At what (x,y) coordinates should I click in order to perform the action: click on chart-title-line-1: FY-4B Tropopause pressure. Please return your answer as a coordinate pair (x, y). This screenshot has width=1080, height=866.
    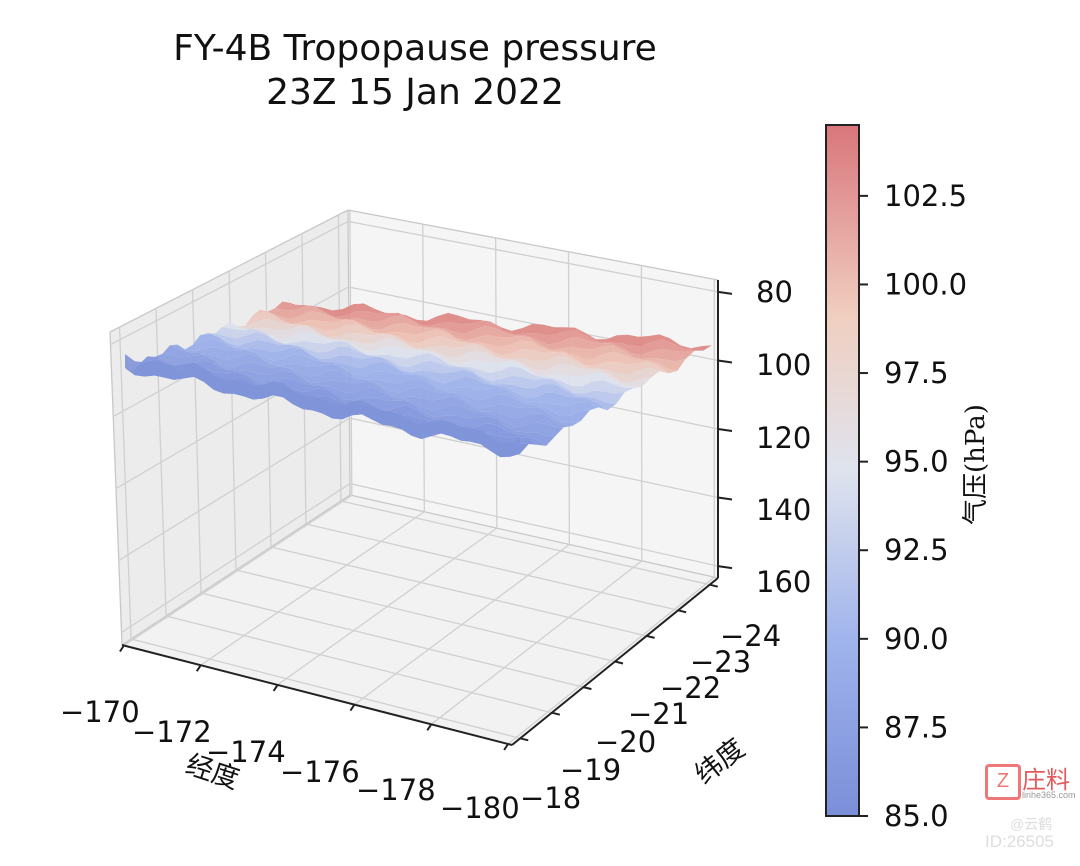
    Looking at the image, I should click on (415, 48).